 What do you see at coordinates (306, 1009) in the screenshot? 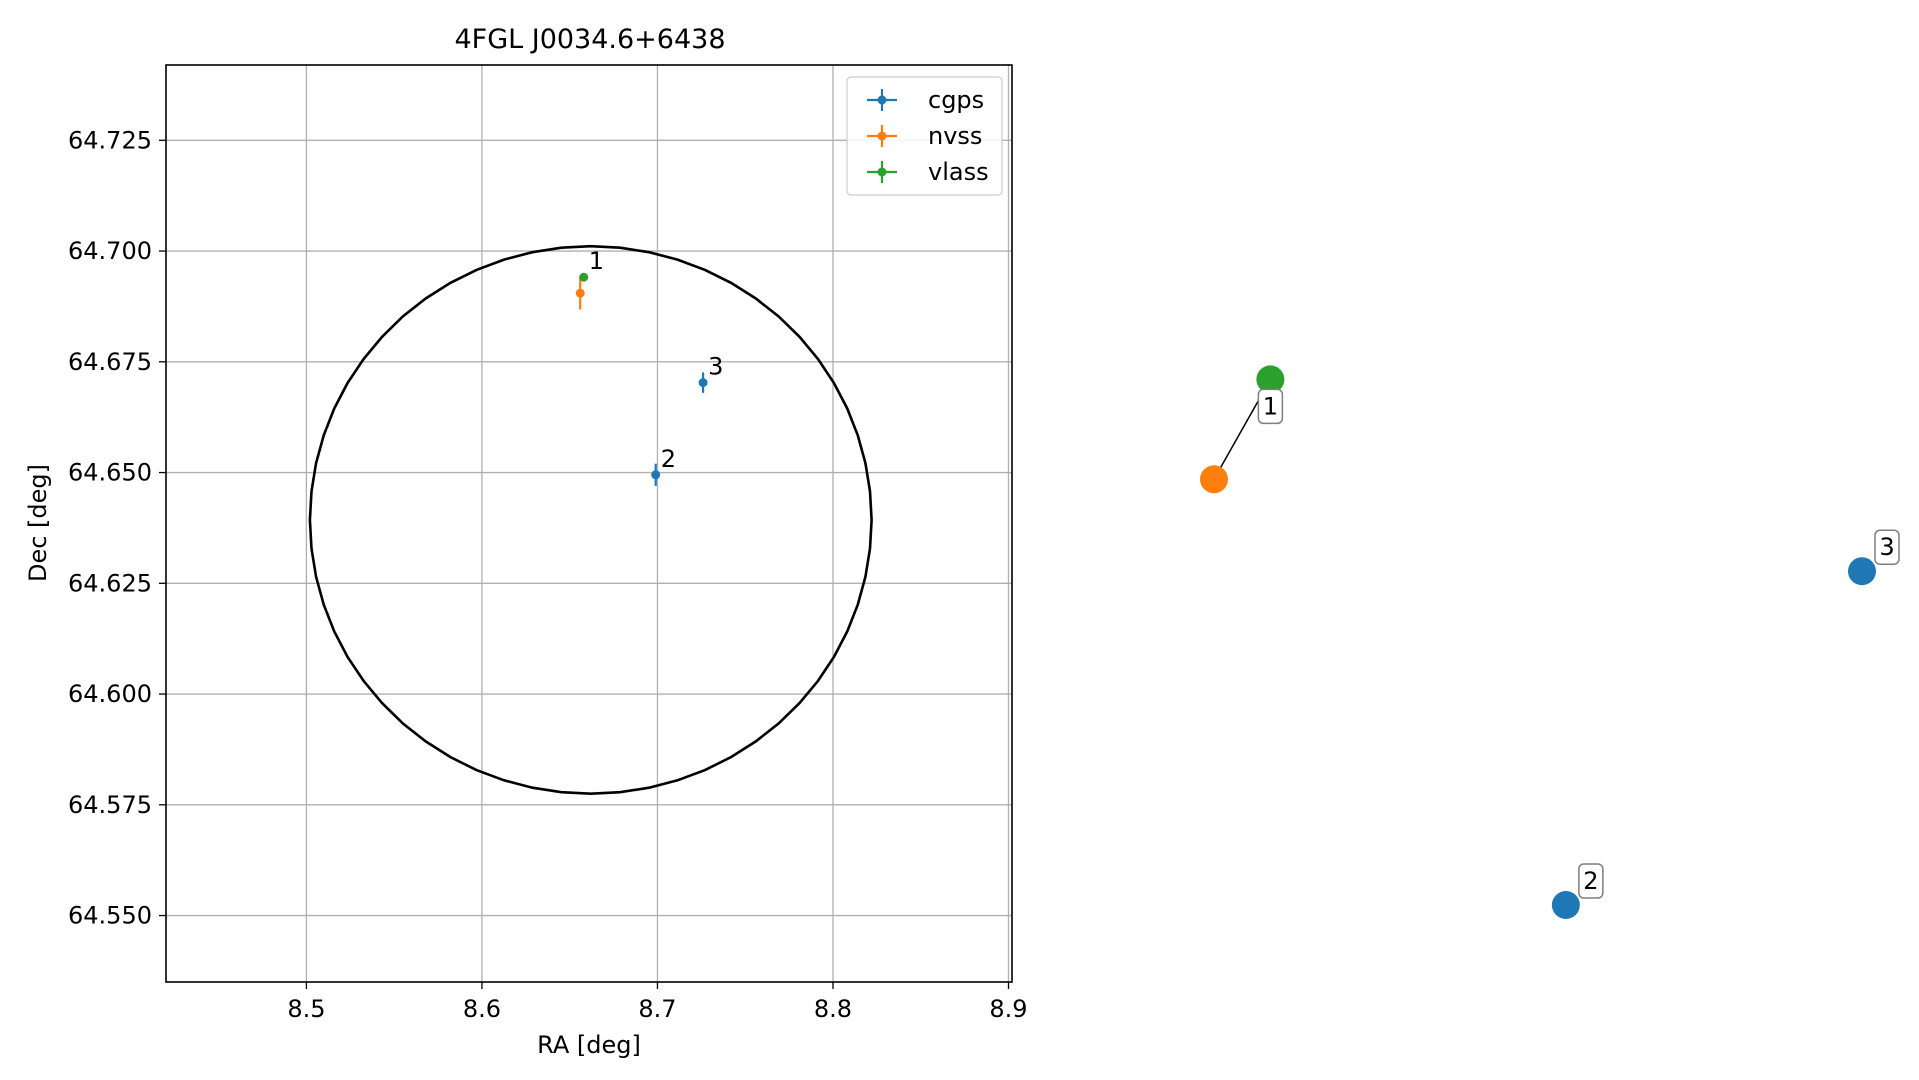
I see `x-tick-label: 8.5` at bounding box center [306, 1009].